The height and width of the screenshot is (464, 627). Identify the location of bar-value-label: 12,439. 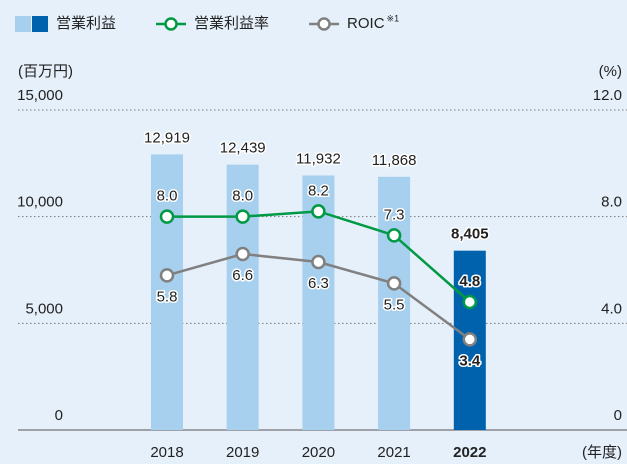
(243, 148).